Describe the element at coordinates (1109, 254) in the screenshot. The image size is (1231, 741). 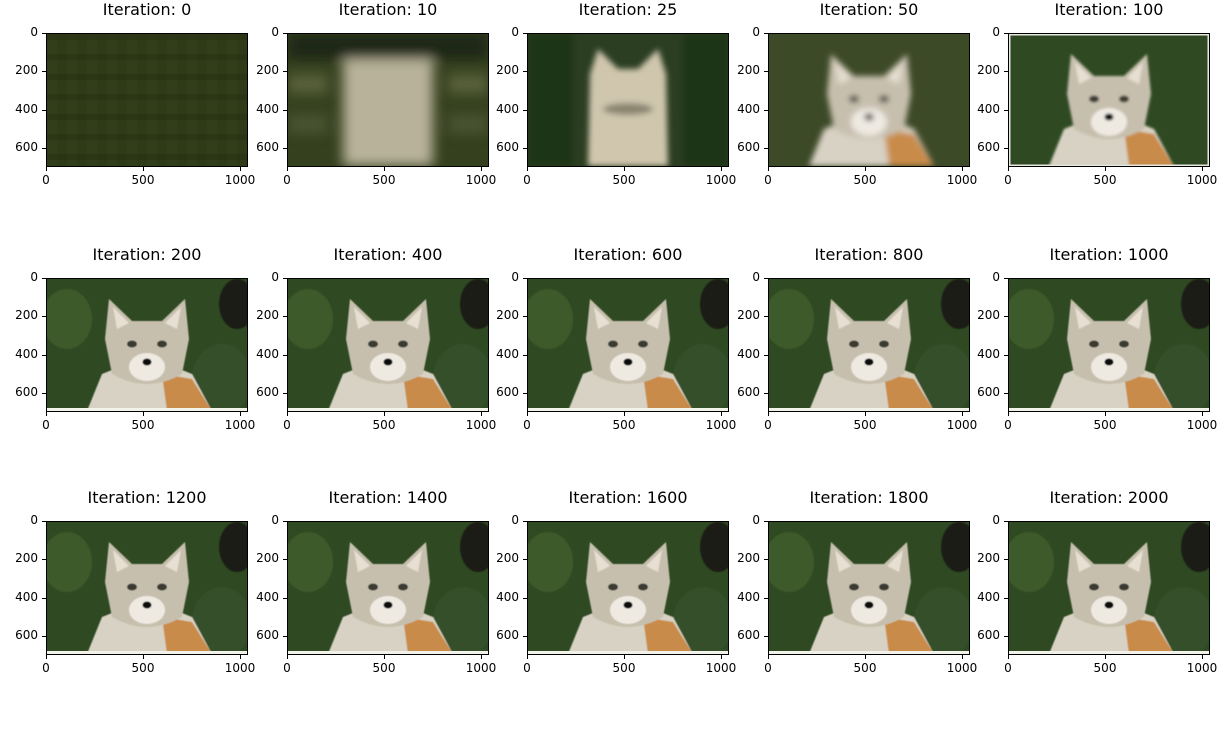
I see `subplot-title: Iteration: 1000` at that location.